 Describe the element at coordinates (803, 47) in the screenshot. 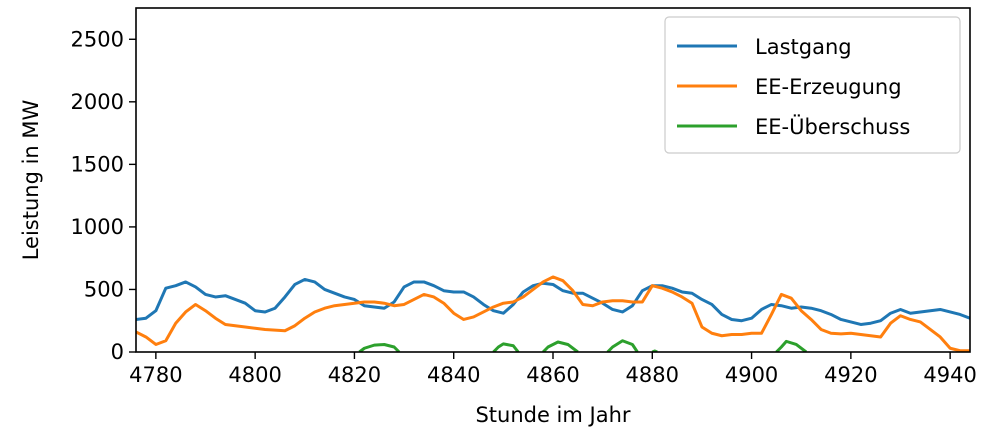

I see `legend-label-lastgang: Lastgang` at that location.